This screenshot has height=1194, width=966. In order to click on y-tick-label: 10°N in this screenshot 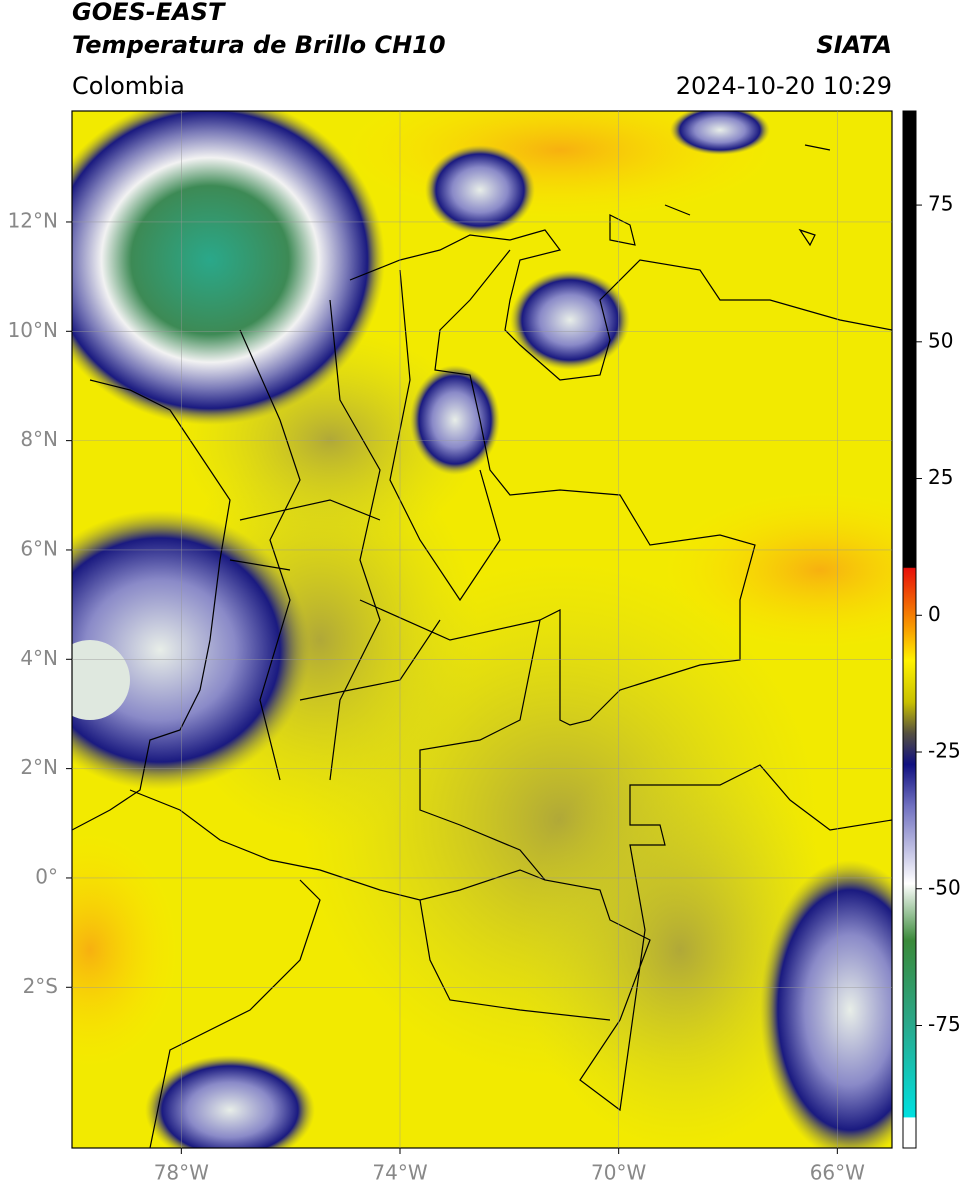, I will do `click(33, 330)`.